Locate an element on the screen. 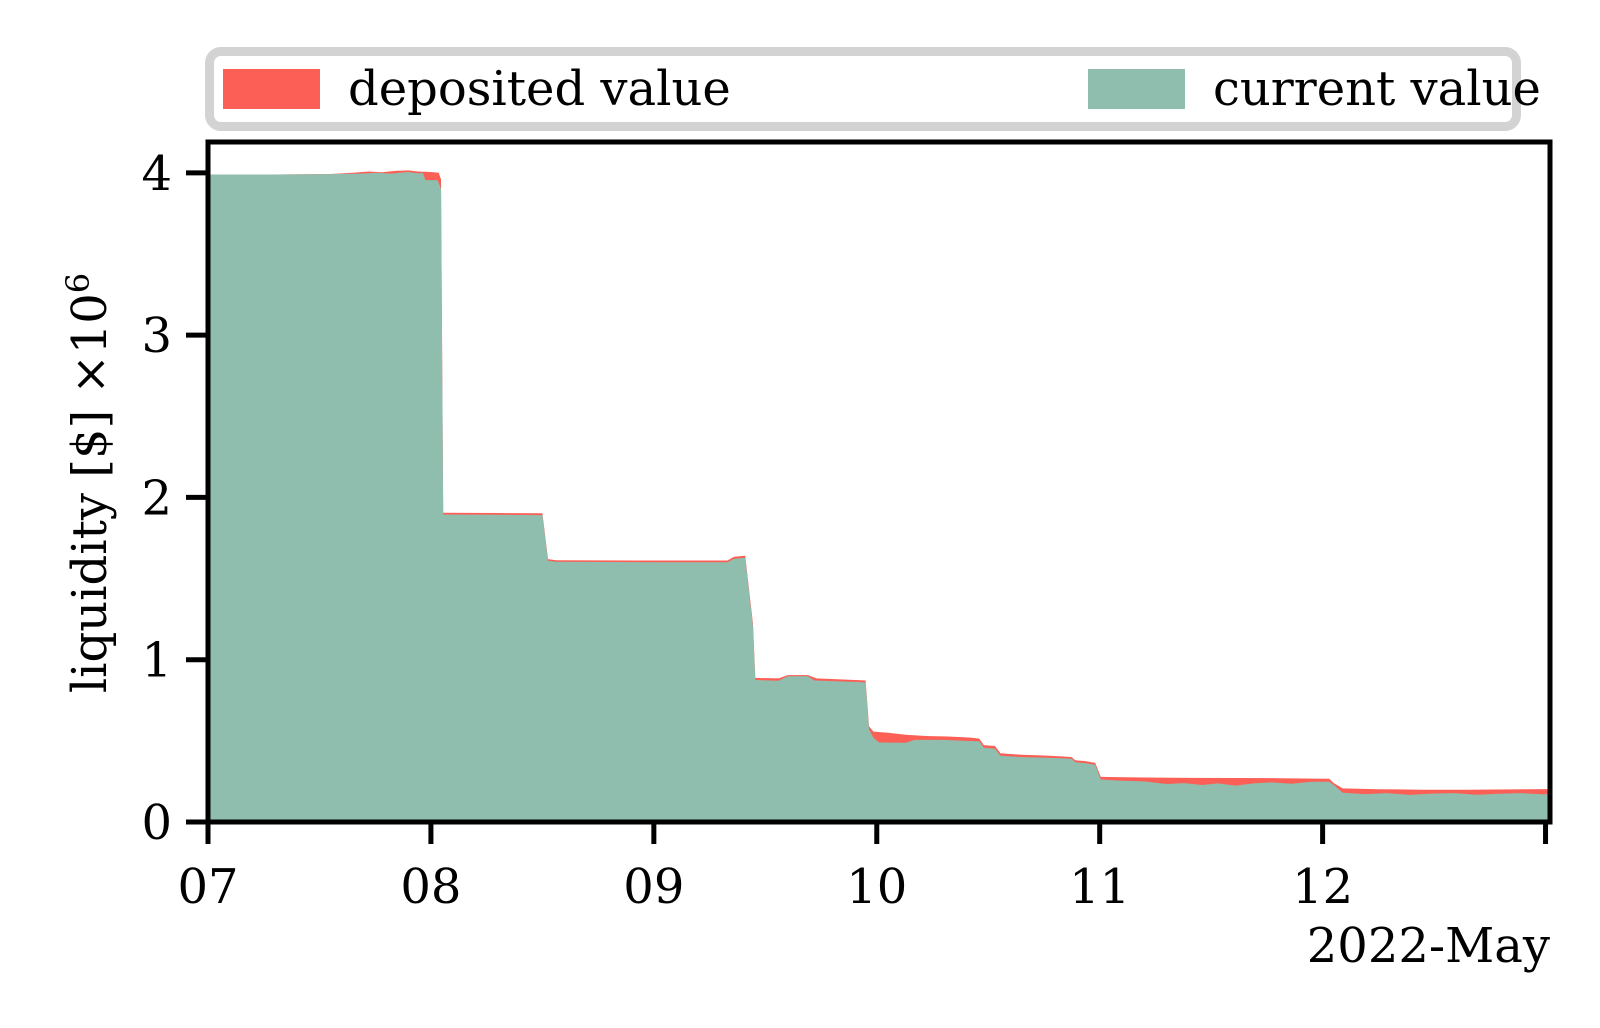 The height and width of the screenshot is (1028, 1600). y-tick-label-1: 1 is located at coordinates (156, 661).